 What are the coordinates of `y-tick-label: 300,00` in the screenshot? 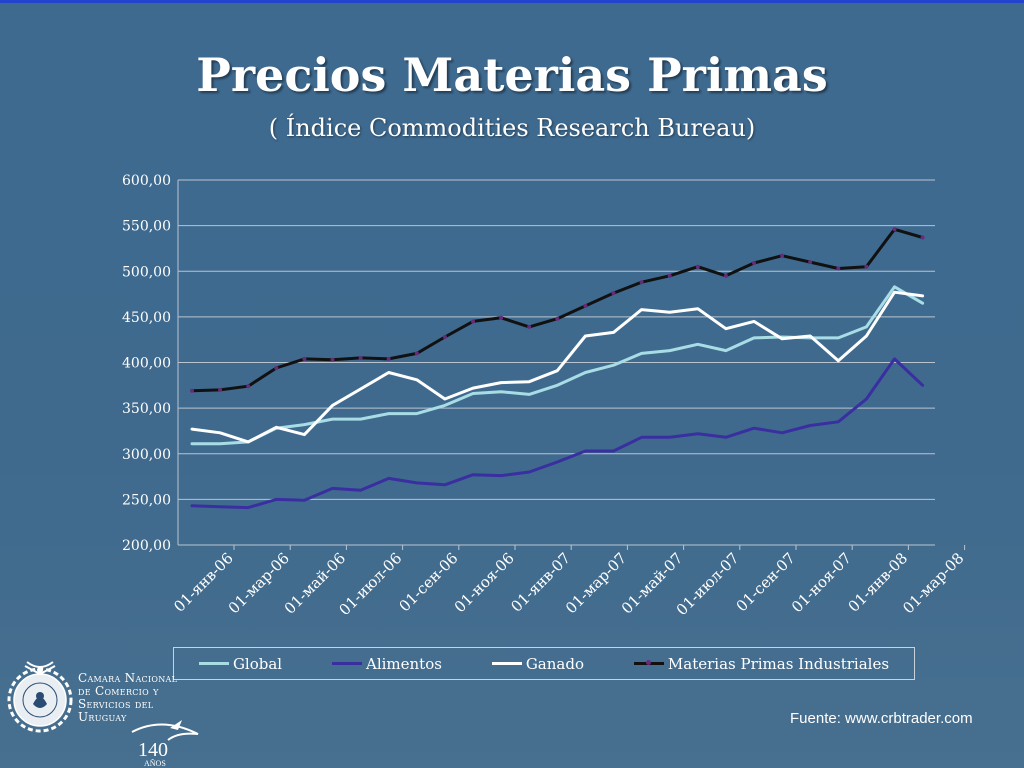 It's located at (146, 455).